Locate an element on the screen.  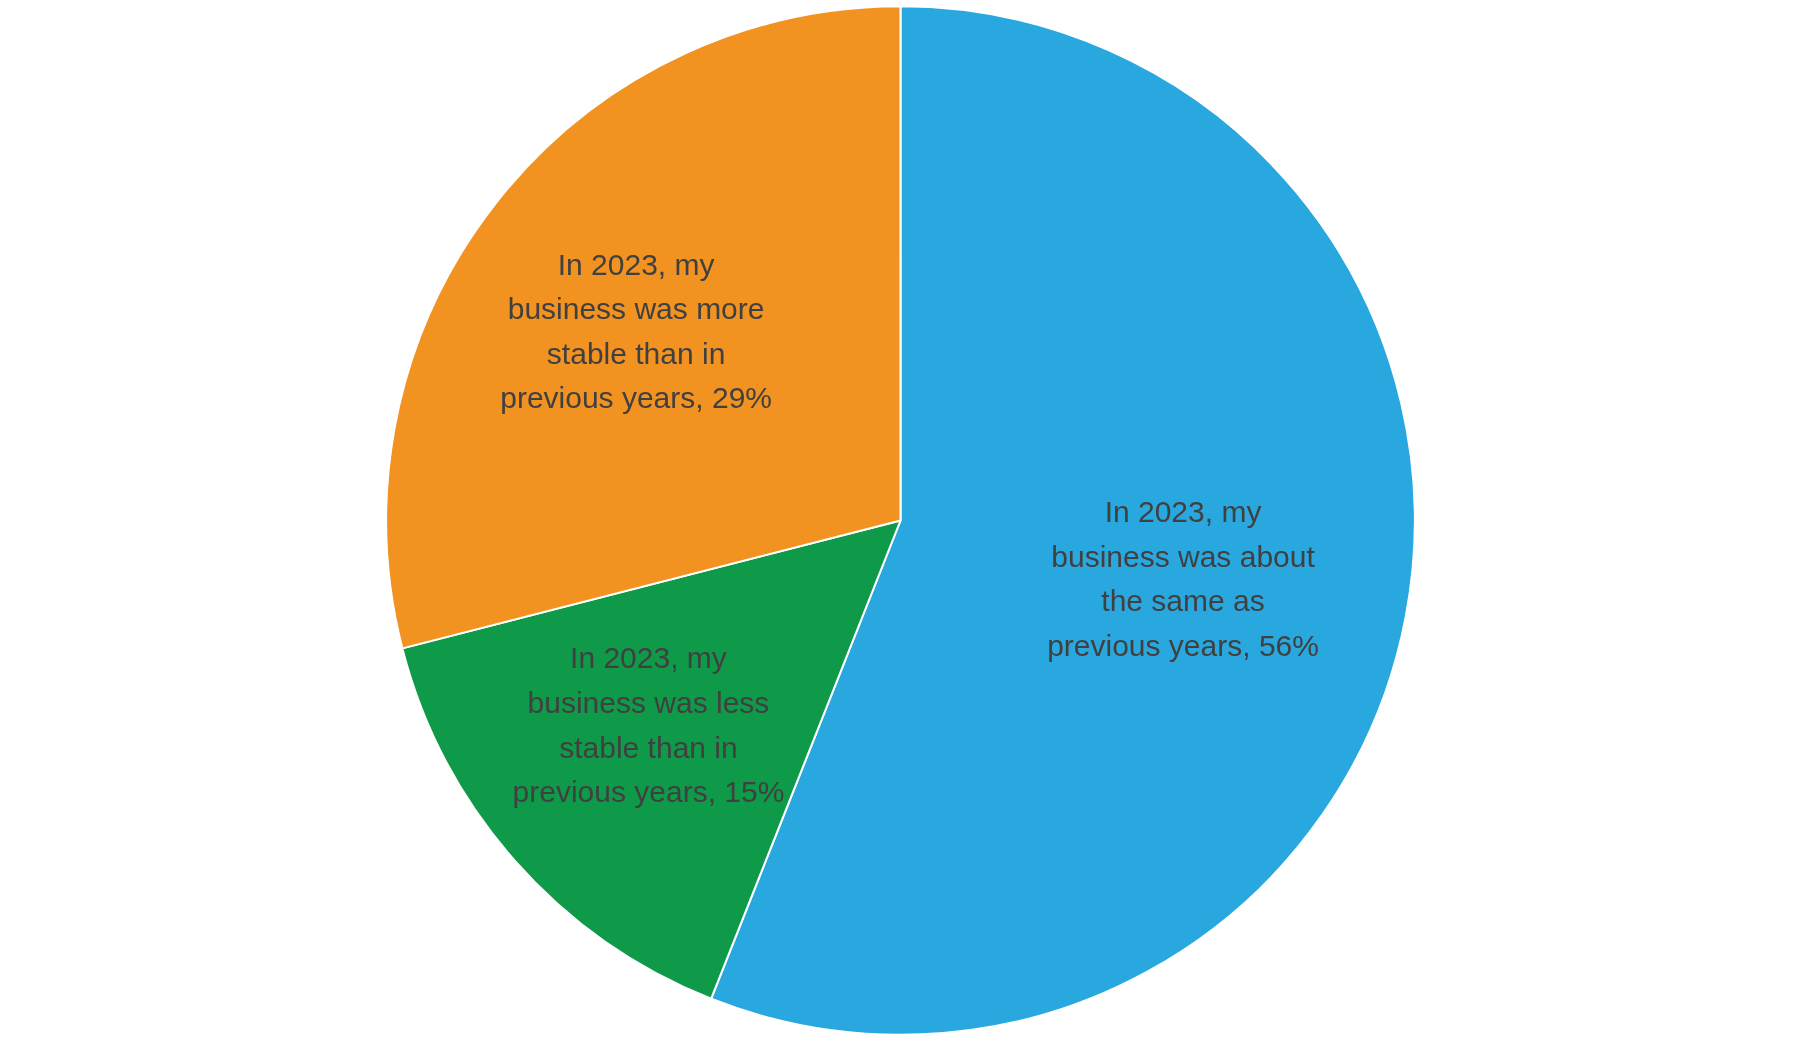
slice-label: In 2023, my business was more stable than in previous years, 29% is located at coordinates (636, 331).